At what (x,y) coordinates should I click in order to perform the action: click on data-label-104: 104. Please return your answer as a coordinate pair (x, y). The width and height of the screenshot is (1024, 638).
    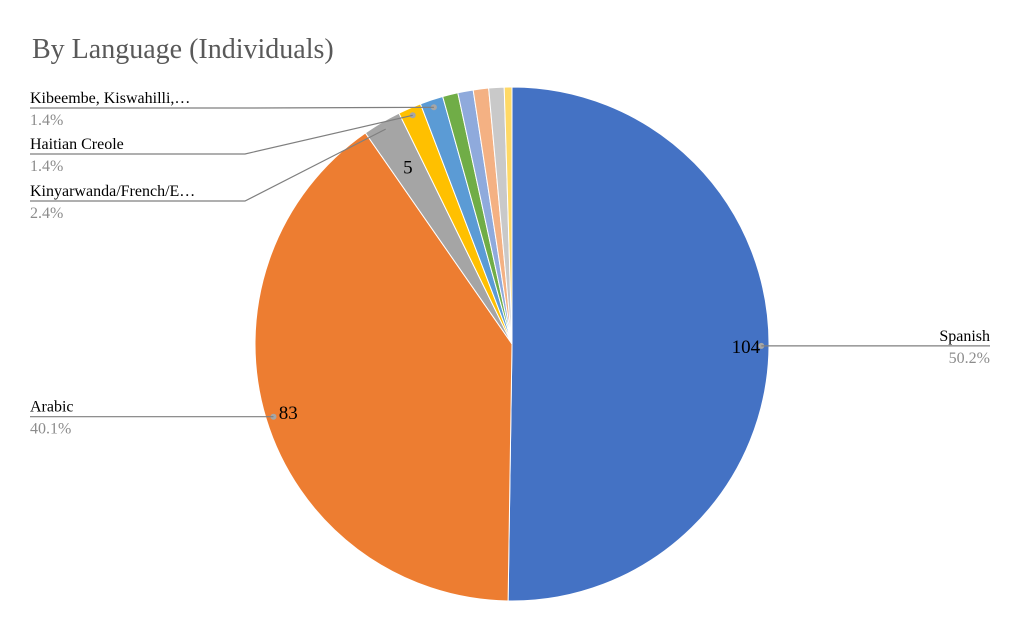
    Looking at the image, I should click on (746, 347).